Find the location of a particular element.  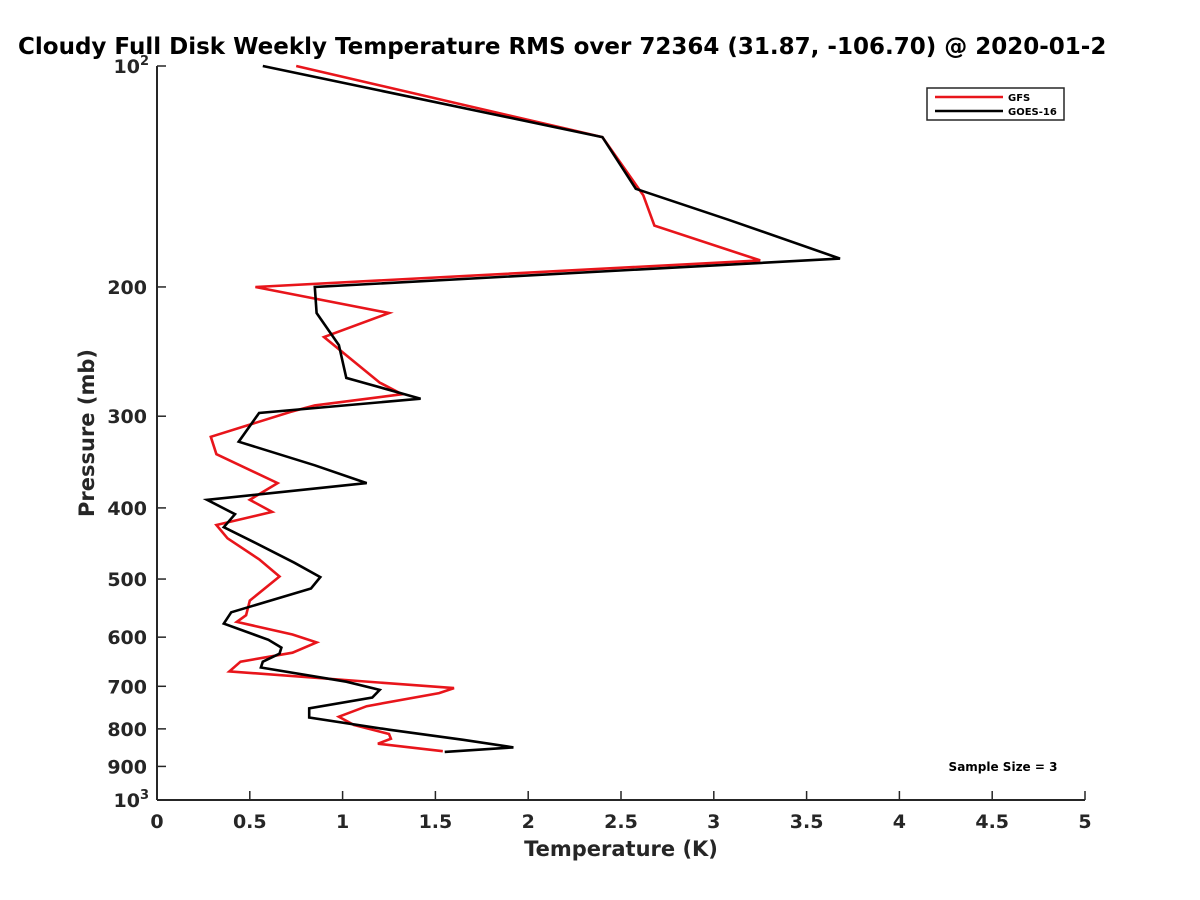

x-ticks: 0 0.5 1 1.5 2 2.5 3 3.5 4 4.5 5 is located at coordinates (621, 812).